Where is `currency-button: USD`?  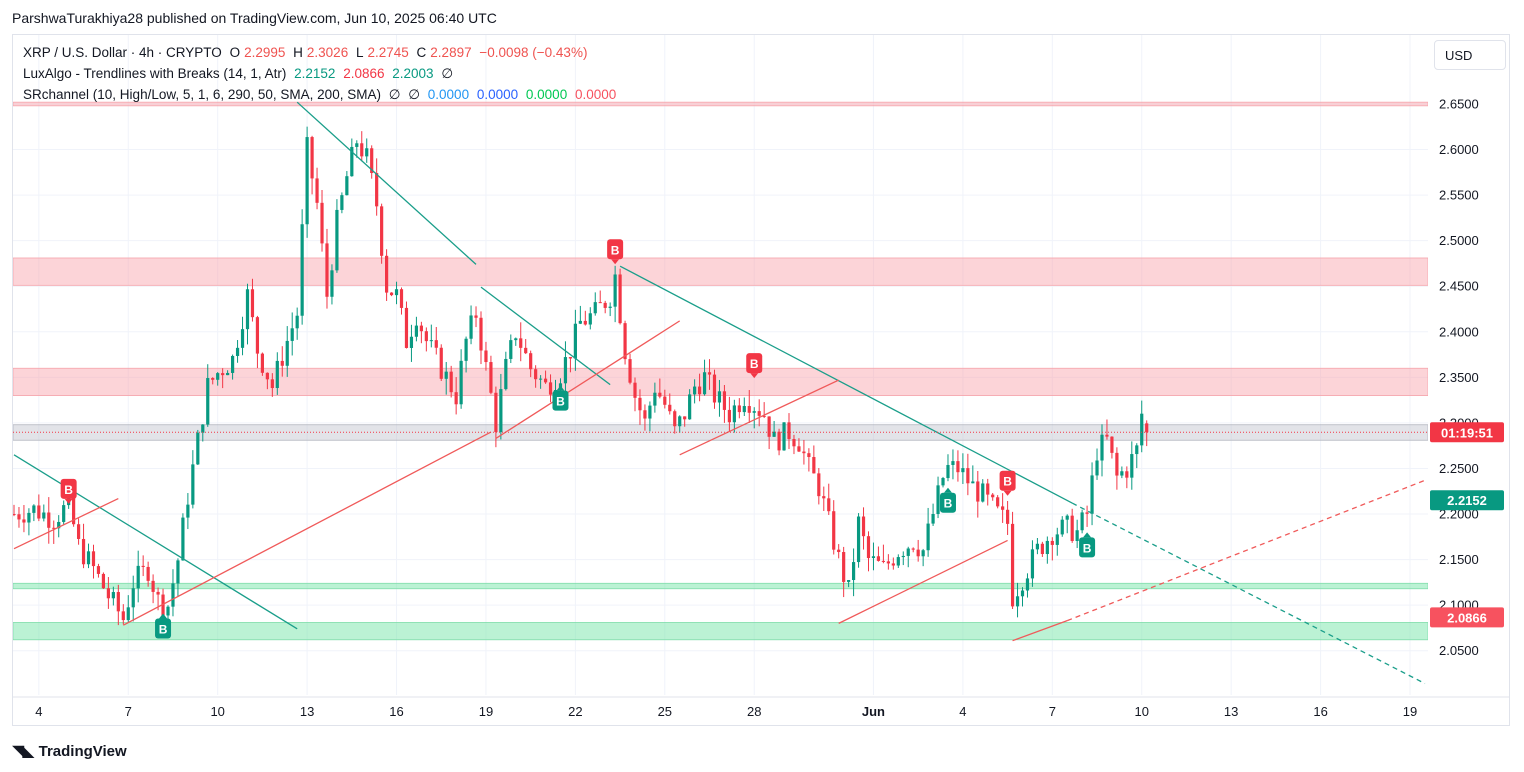 currency-button: USD is located at coordinates (1470, 55).